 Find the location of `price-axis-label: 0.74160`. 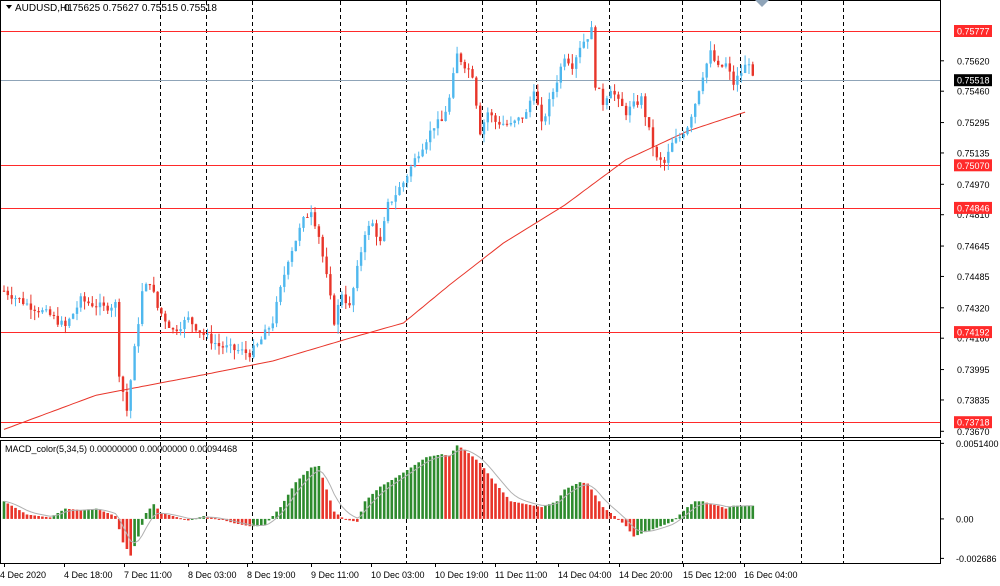

price-axis-label: 0.74160 is located at coordinates (973, 339).